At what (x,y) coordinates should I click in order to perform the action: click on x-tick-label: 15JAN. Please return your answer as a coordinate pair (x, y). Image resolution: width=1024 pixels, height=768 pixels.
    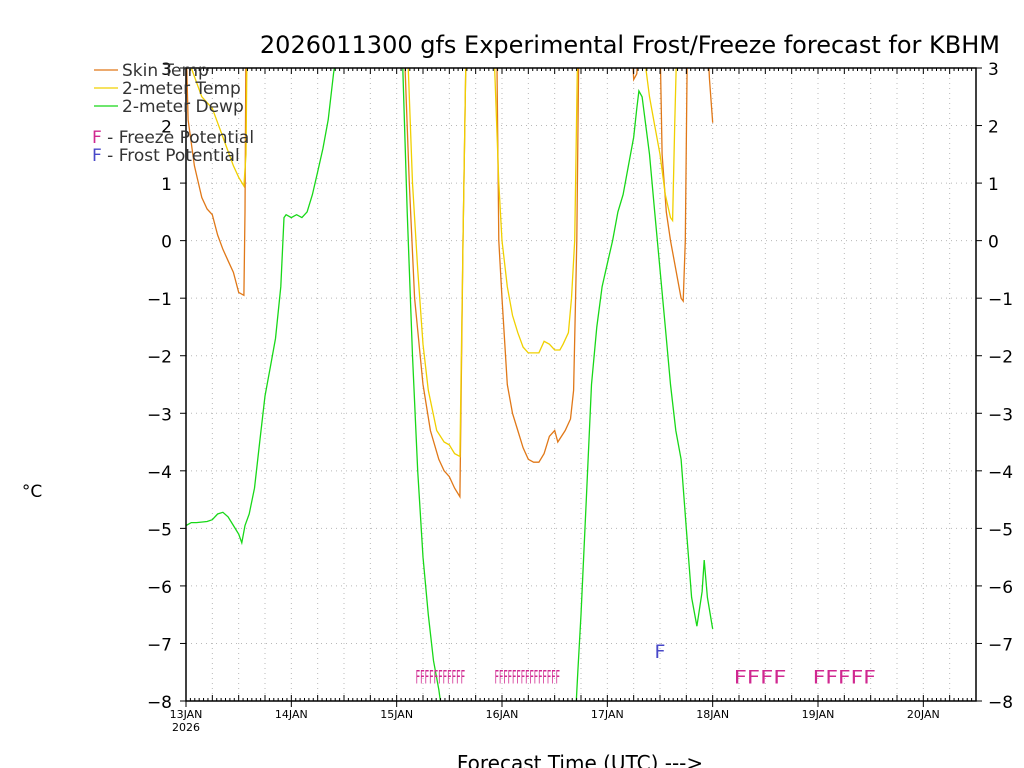
    Looking at the image, I should click on (396, 714).